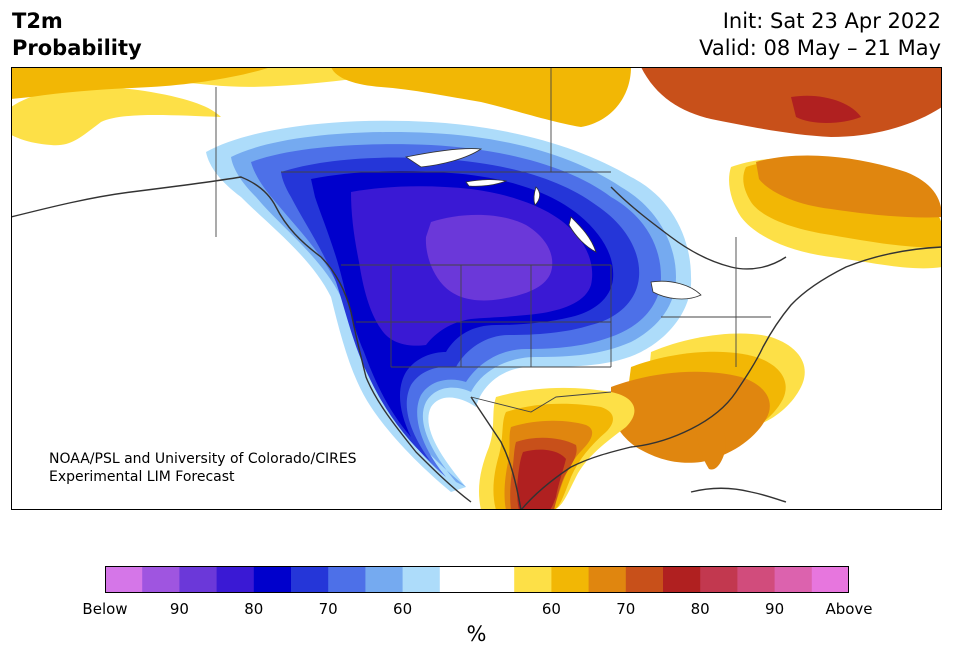 This screenshot has width=953, height=659. I want to click on colorbar-ticks: Below 90 80 70 60 60 70 80 90 Above, so click(476, 610).